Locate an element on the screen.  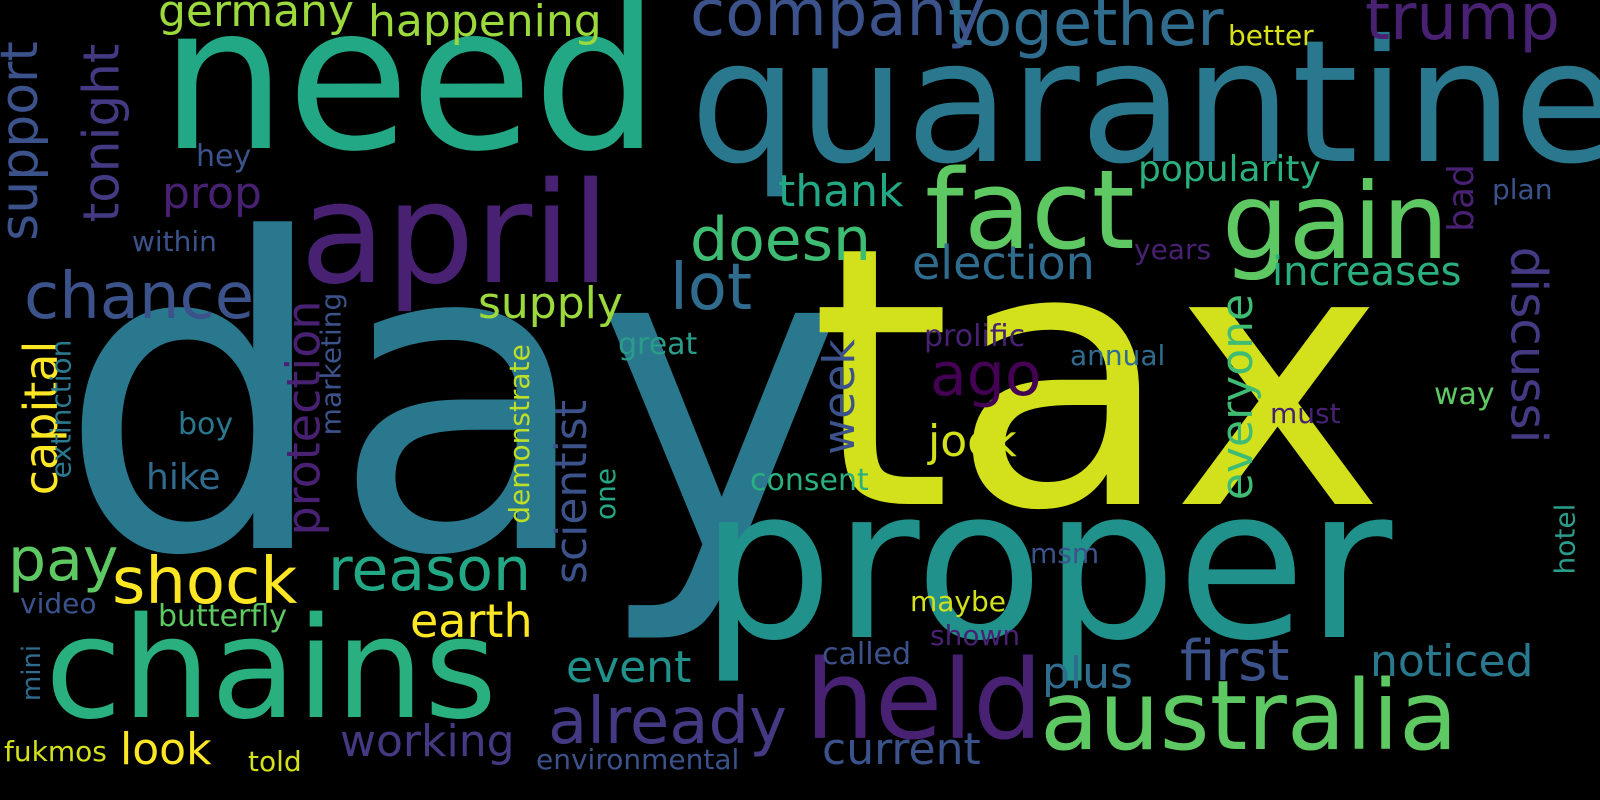
word-support: support is located at coordinates (25, 141).